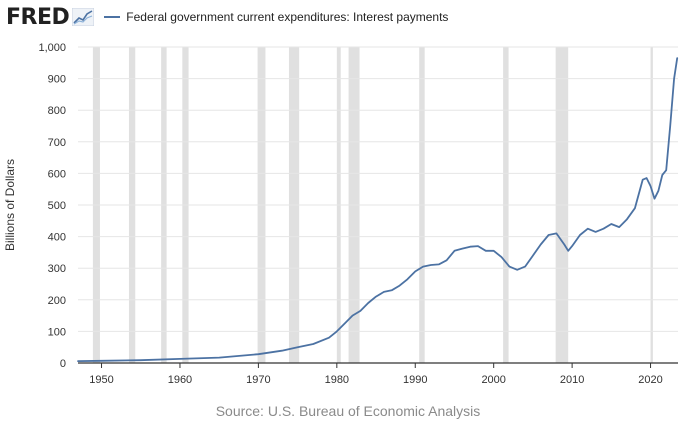 This screenshot has width=696, height=433. Describe the element at coordinates (101, 380) in the screenshot. I see `x-tick-label: 1950` at that location.